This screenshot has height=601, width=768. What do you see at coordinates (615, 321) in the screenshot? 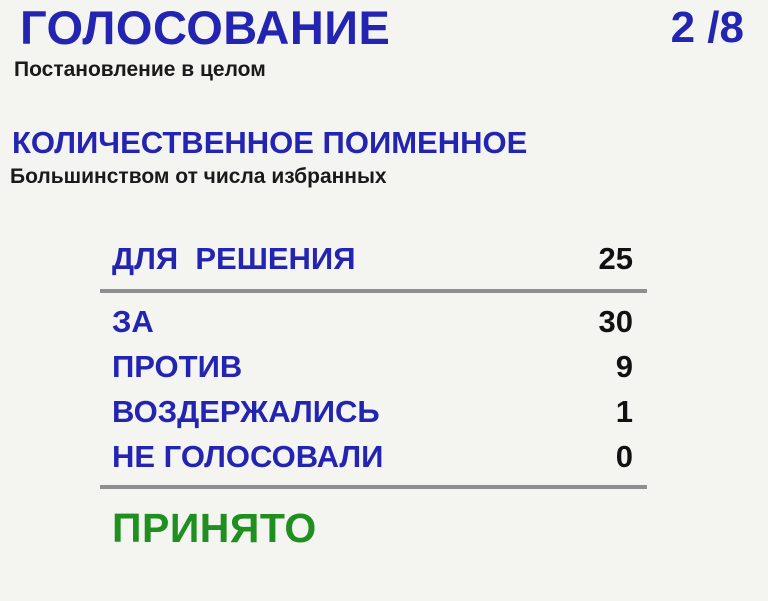
I see `for-value: 30` at bounding box center [615, 321].